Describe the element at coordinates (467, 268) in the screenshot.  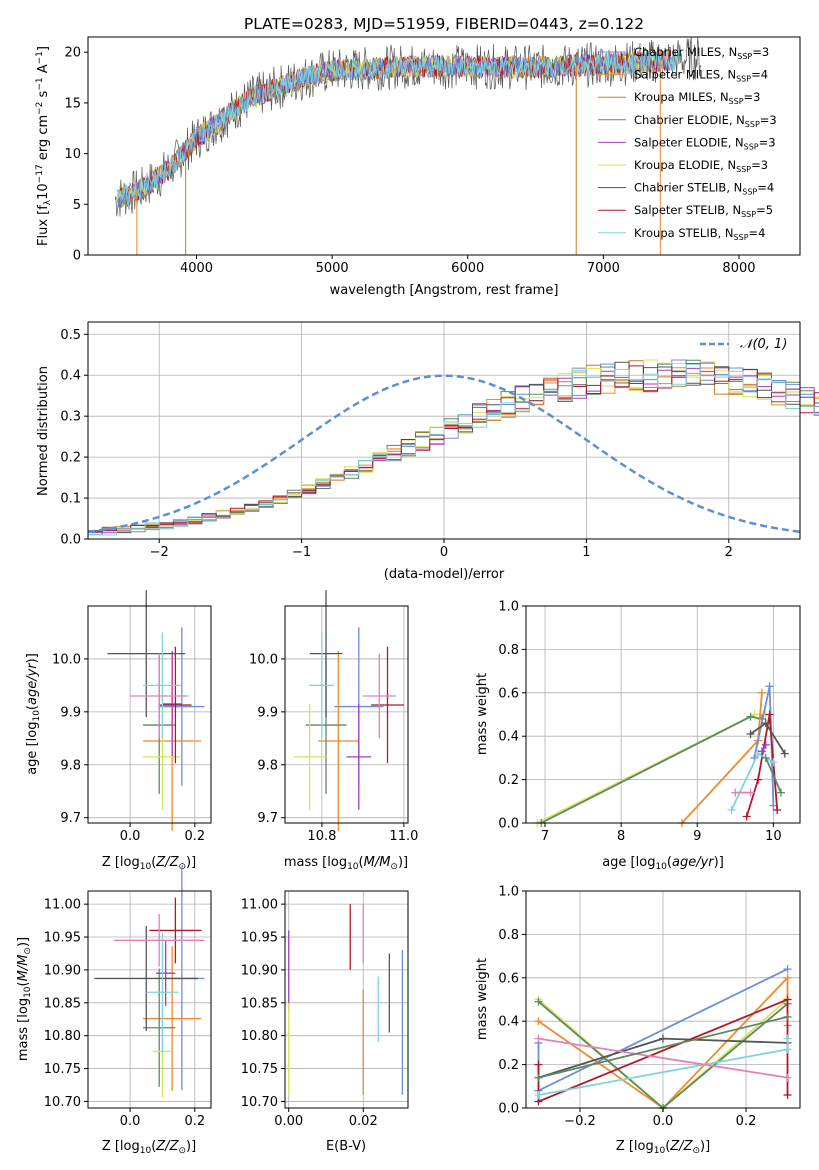
I see `tick-label-x: 6000` at that location.